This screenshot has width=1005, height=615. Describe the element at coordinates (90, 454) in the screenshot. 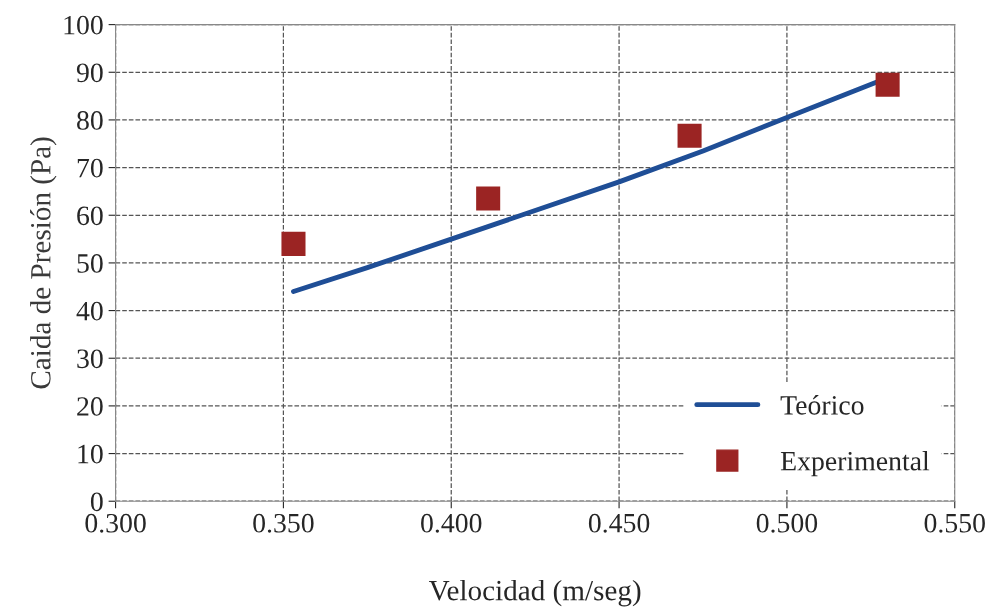

I see `y-tick-label: 10` at that location.